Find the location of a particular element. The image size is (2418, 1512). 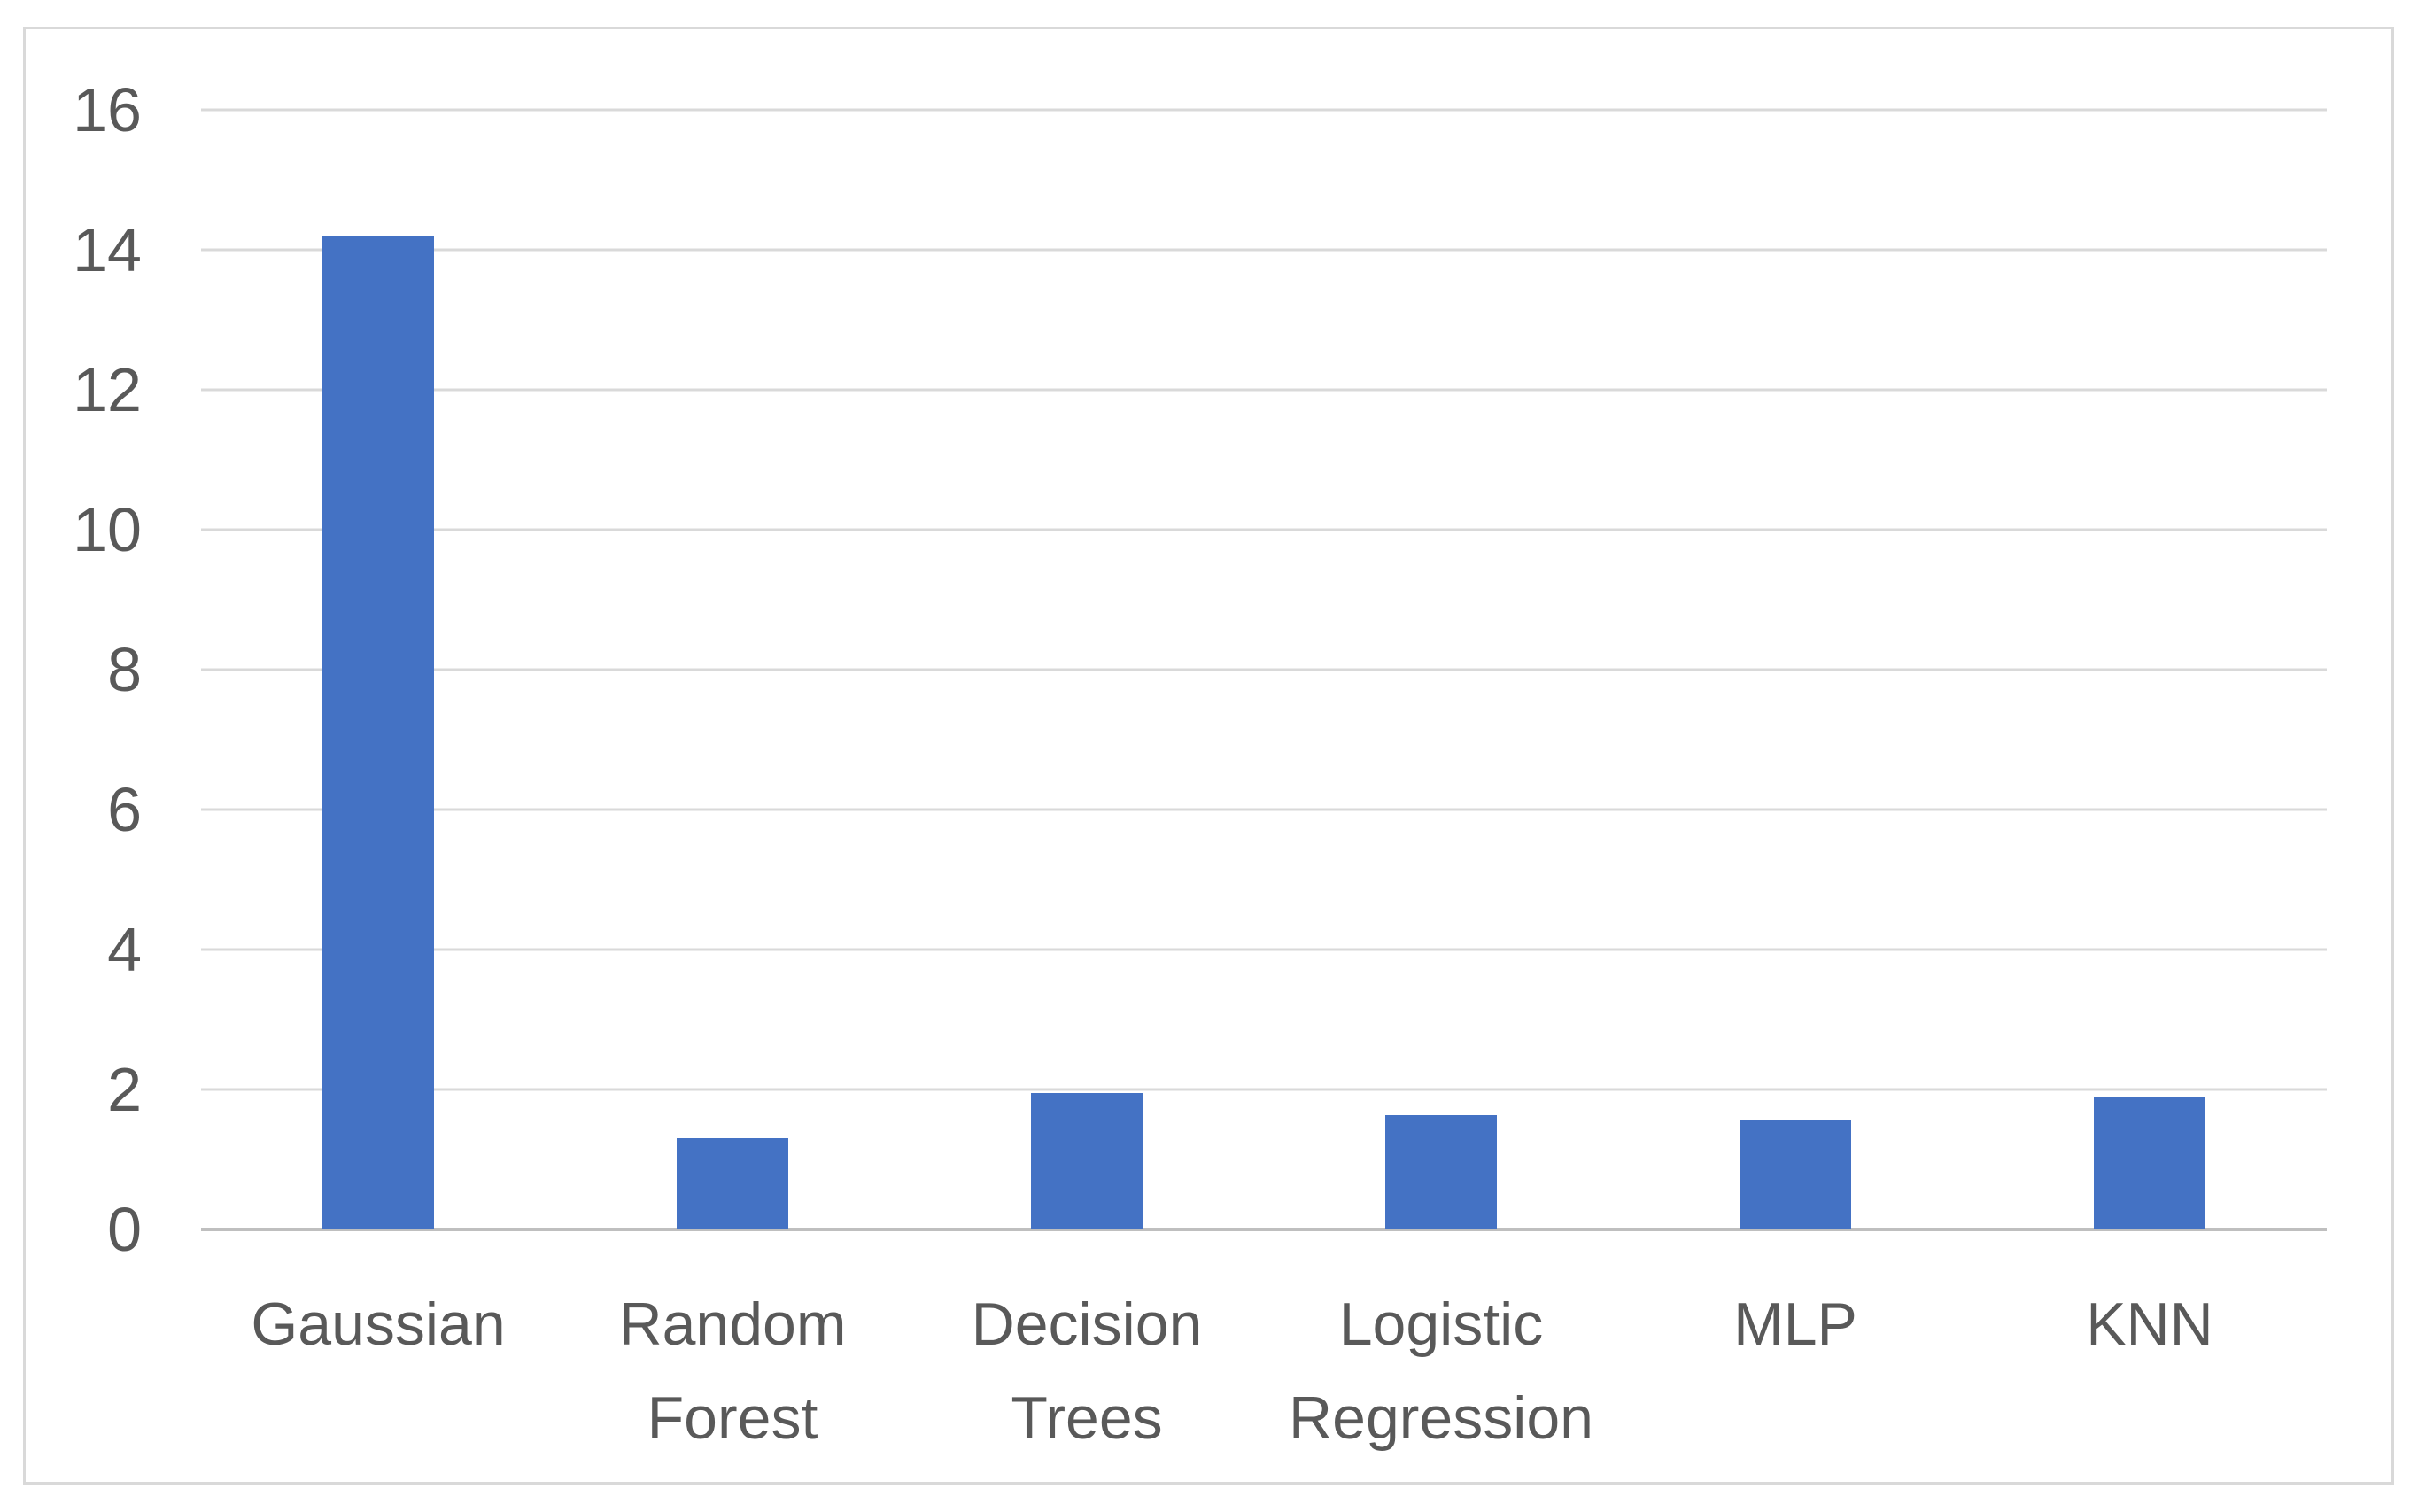

bar-logistic-regression is located at coordinates (1441, 1172).